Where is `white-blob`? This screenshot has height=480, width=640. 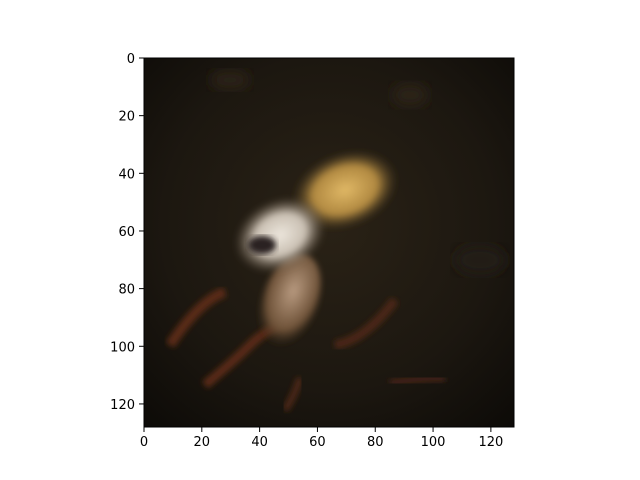 white-blob is located at coordinates (280, 235).